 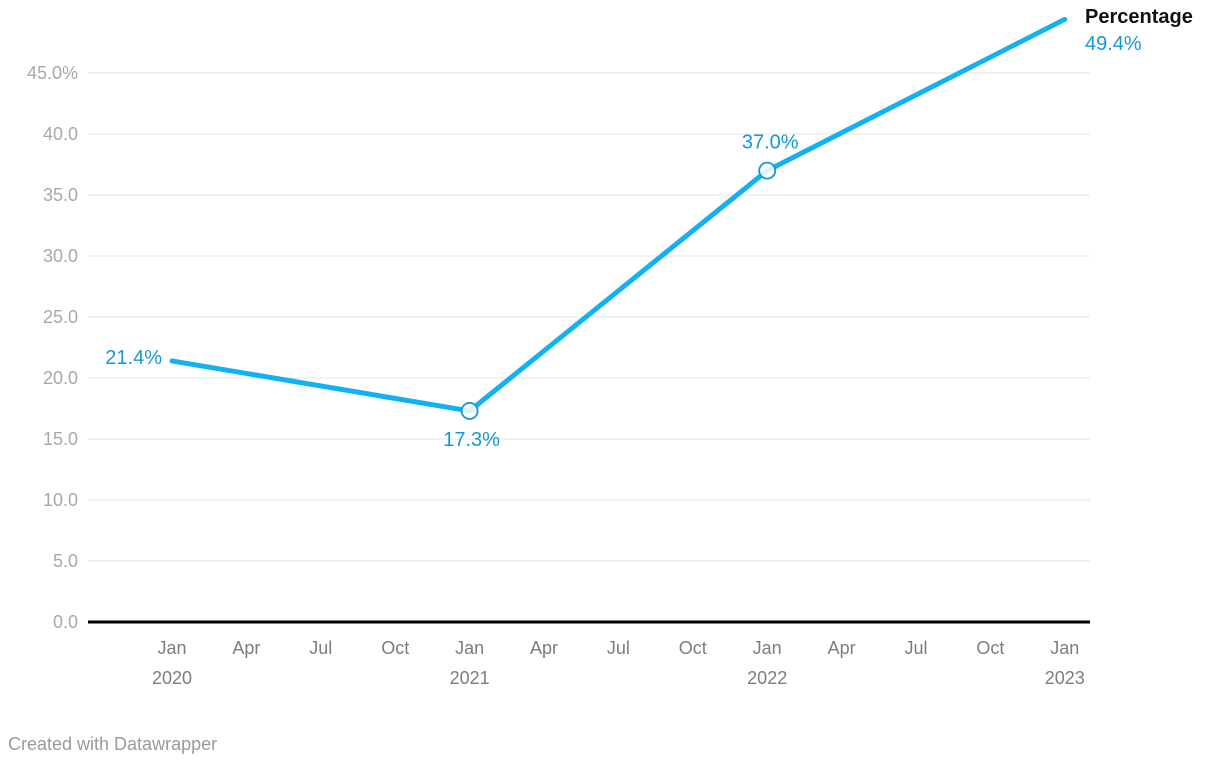 I want to click on series-name-label: Percentage, so click(x=1139, y=17).